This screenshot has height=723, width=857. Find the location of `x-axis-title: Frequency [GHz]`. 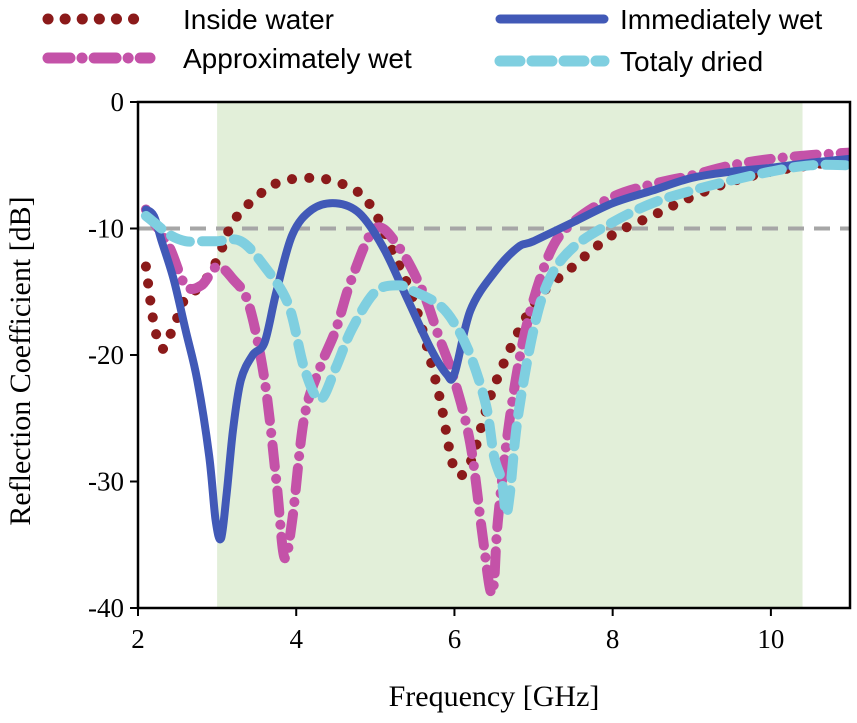

x-axis-title: Frequency [GHz] is located at coordinates (494, 696).